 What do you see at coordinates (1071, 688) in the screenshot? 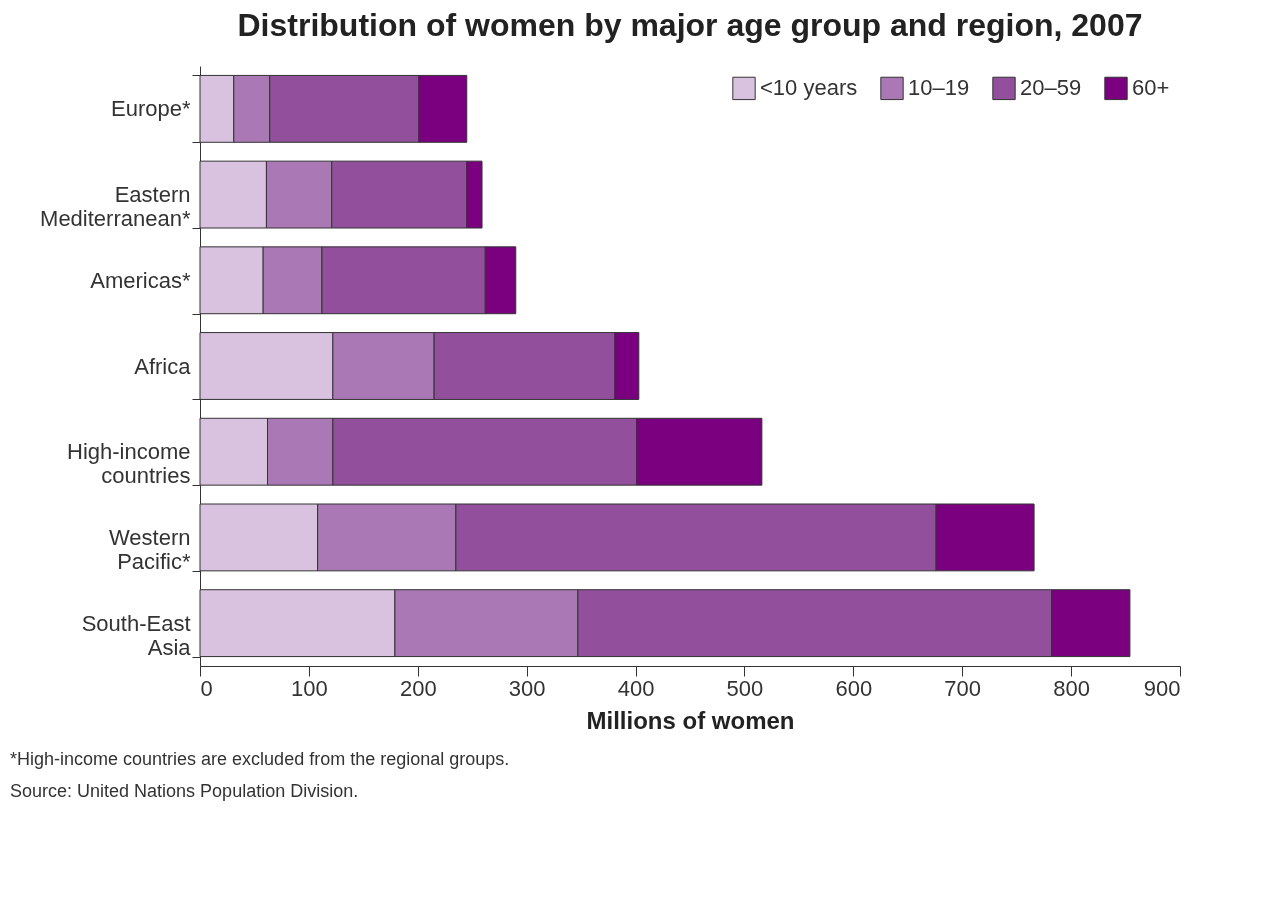
I see `x-tick-label: 800` at bounding box center [1071, 688].